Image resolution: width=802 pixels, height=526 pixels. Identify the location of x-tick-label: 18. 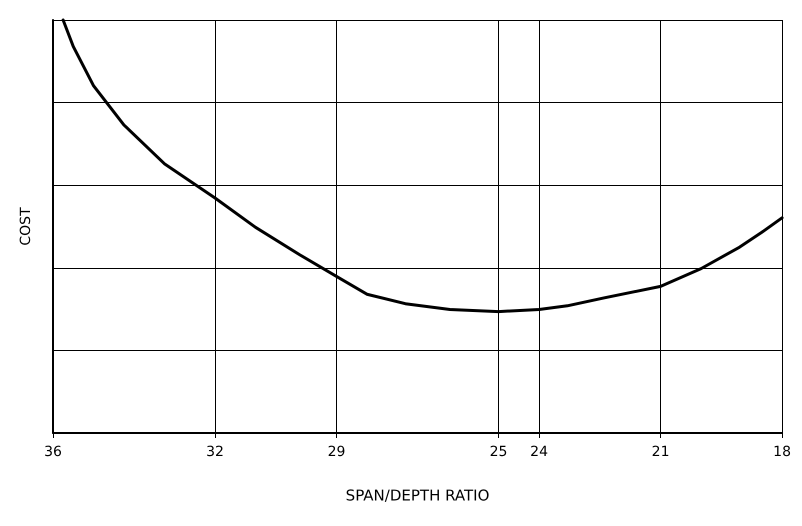
(782, 452).